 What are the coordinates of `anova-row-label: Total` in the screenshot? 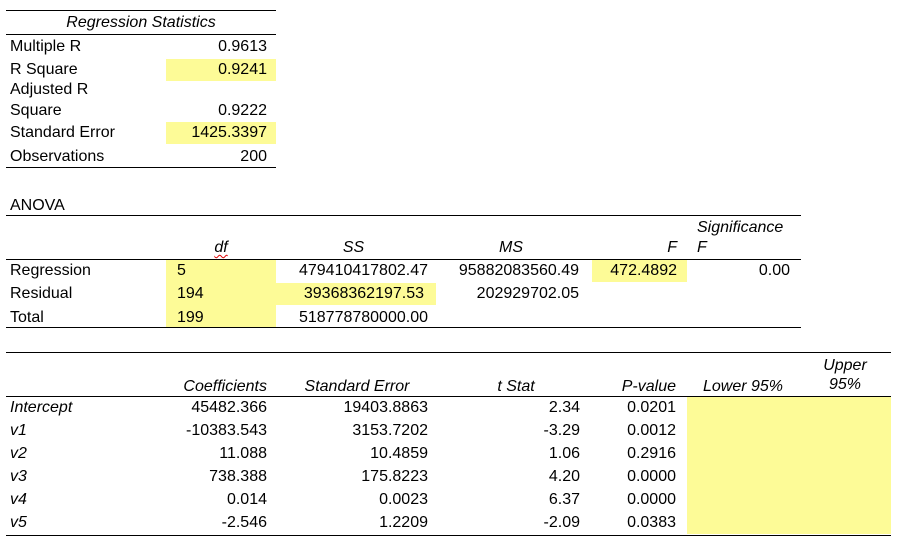 It's located at (27, 317).